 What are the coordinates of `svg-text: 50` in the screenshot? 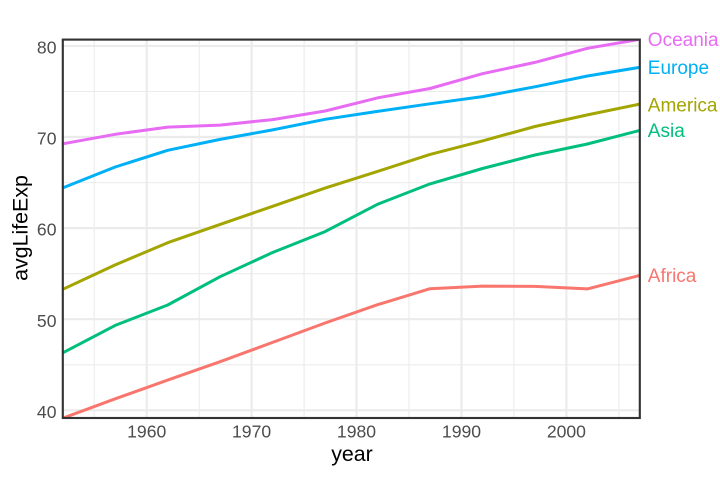 It's located at (47, 321).